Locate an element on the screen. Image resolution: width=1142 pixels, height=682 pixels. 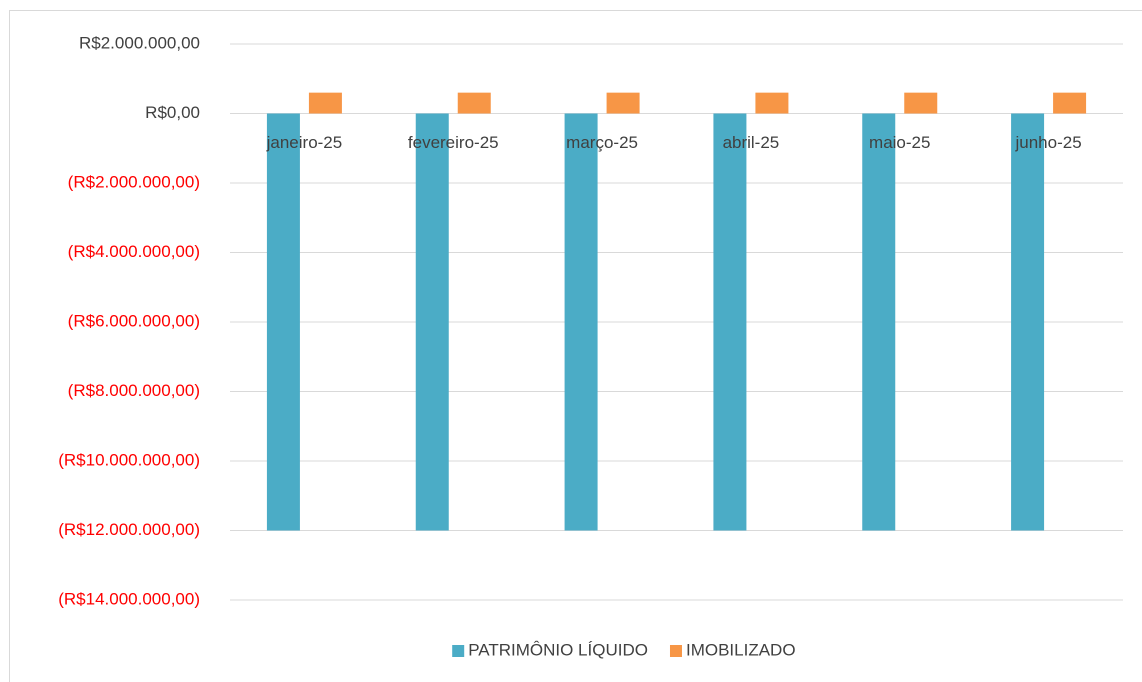
y-tick-label: (R$14.000.000,00) is located at coordinates (129, 598).